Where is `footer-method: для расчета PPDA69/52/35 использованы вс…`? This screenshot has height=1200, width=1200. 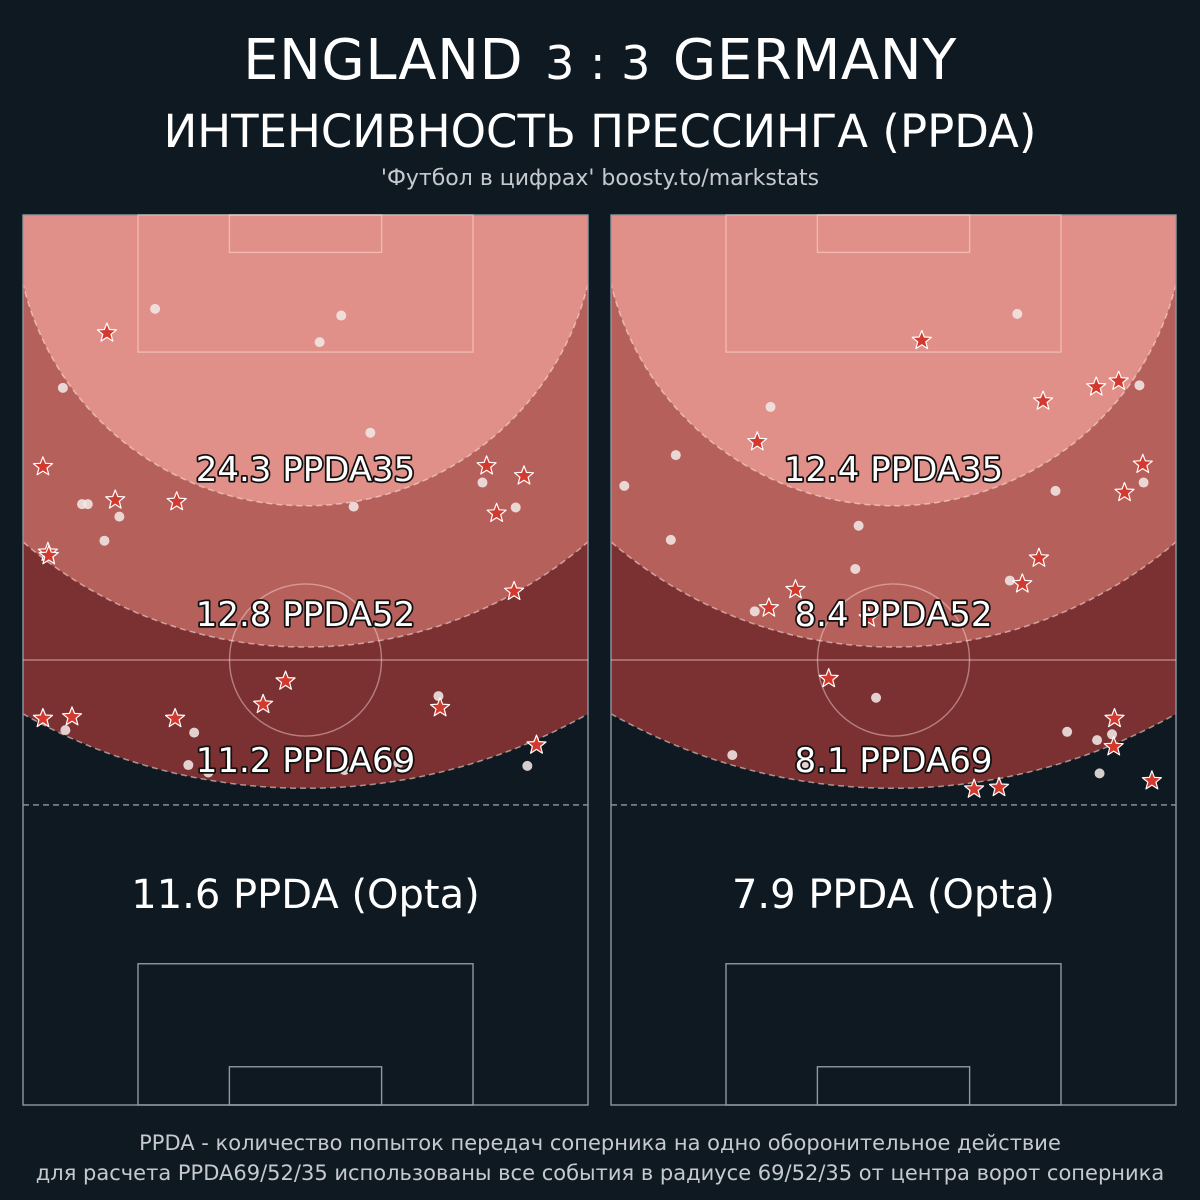 footer-method: для расчета PPDA69/52/35 использованы вс… is located at coordinates (600, 1173).